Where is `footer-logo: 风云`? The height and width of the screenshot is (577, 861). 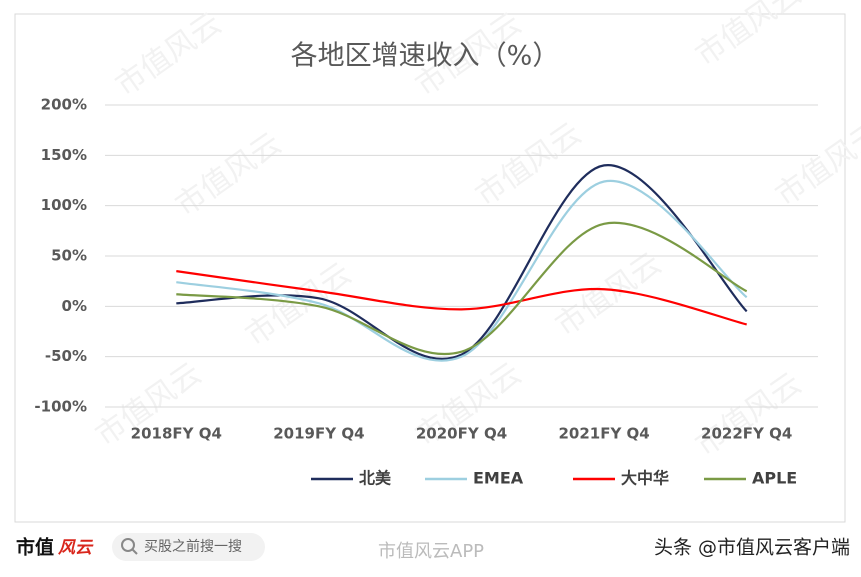
footer-logo: 风云 is located at coordinates (76, 548).